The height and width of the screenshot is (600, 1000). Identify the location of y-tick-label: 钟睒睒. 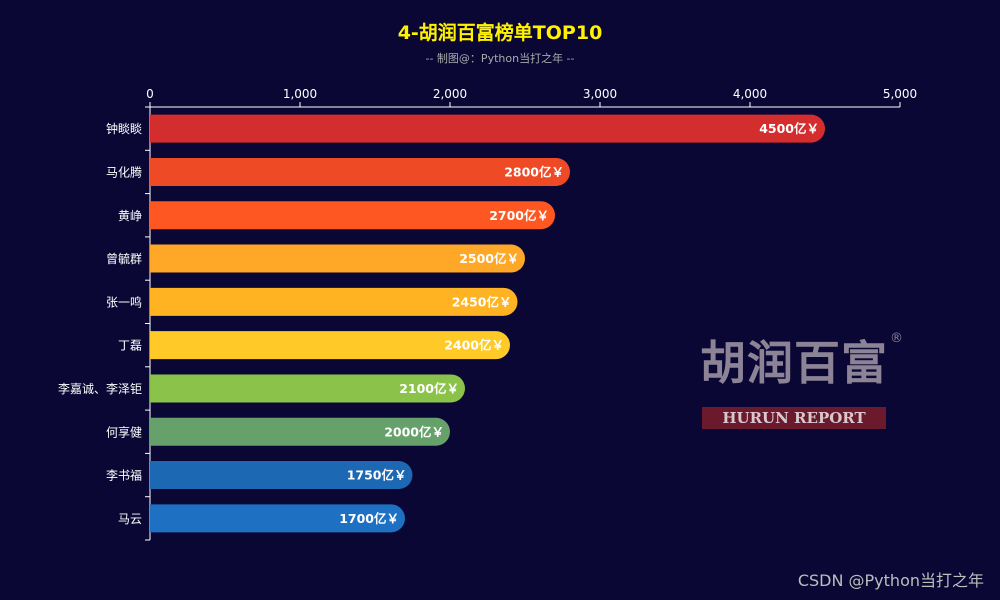
(124, 128).